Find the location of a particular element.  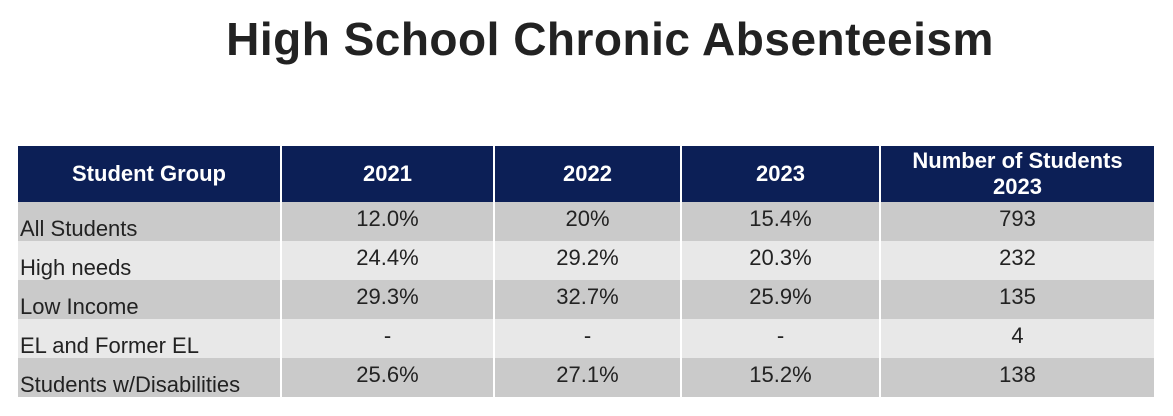

header-2022: 2022 is located at coordinates (588, 174).